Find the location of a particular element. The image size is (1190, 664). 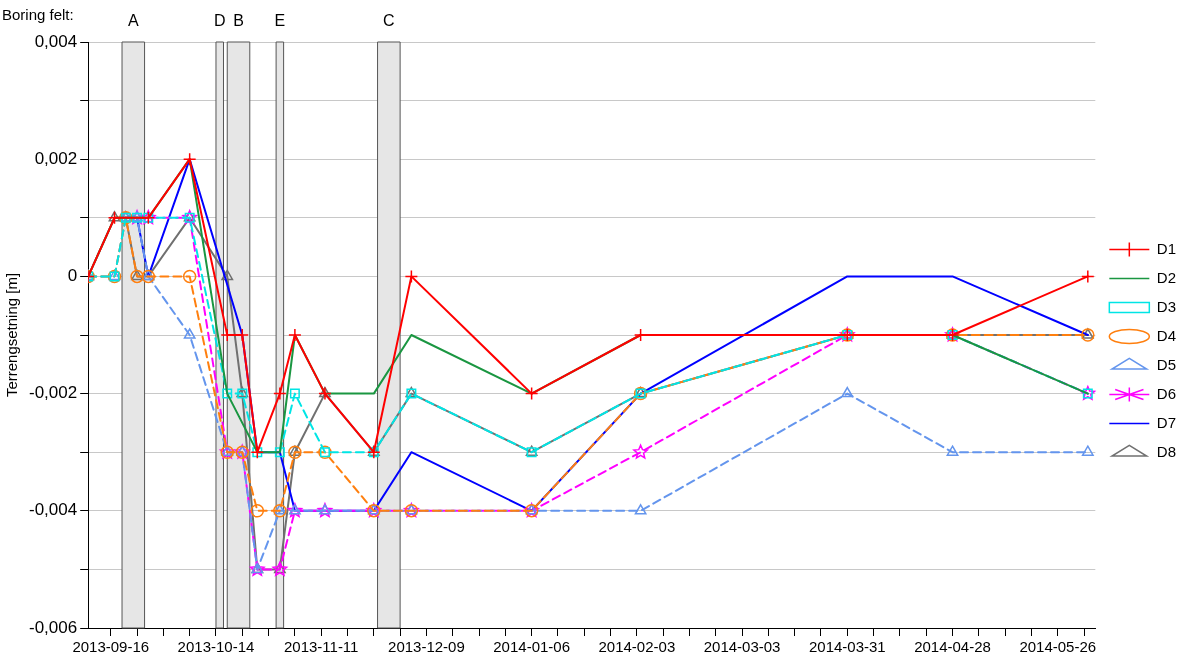

band-label: B is located at coordinates (238, 21).